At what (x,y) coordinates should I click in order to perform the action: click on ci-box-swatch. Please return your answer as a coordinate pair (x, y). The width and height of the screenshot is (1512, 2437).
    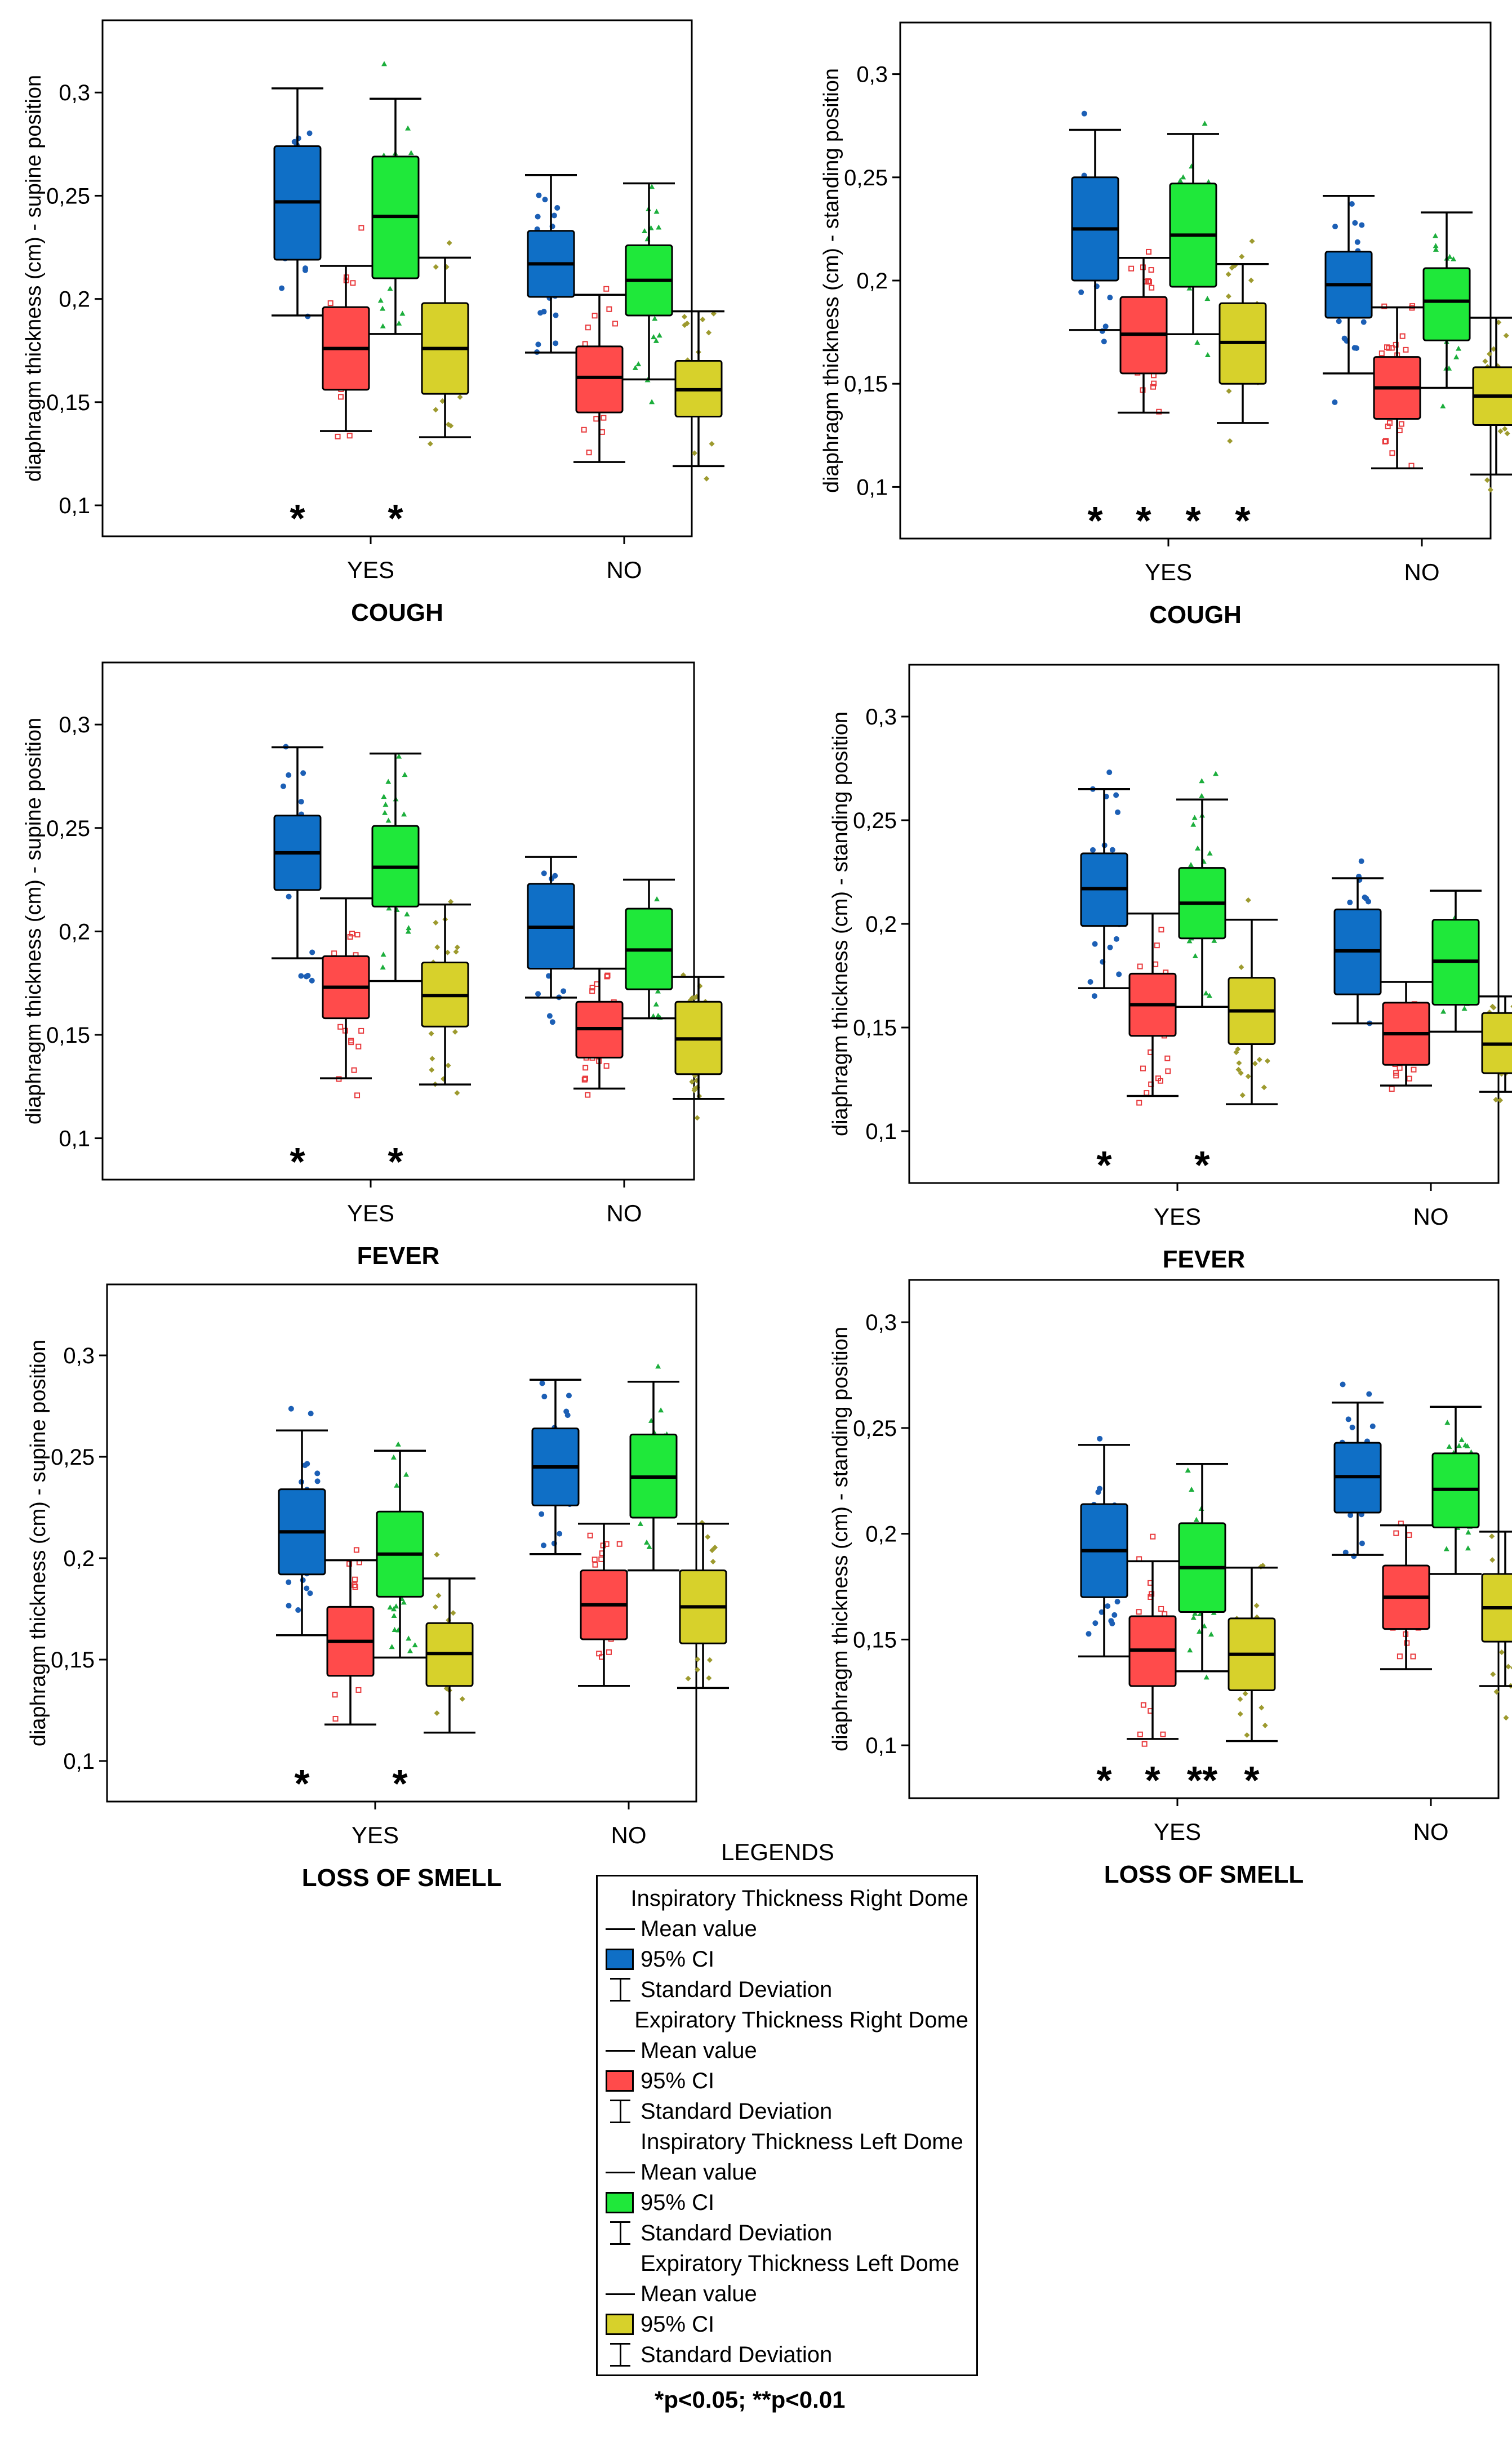
    Looking at the image, I should click on (620, 2325).